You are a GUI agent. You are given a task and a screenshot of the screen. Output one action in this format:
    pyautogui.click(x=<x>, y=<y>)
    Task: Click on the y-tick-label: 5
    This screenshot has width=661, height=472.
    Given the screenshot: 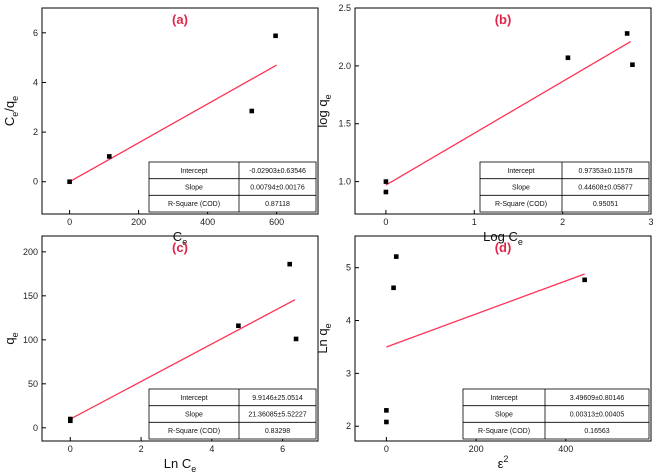 What is the action you would take?
    pyautogui.click(x=348, y=268)
    